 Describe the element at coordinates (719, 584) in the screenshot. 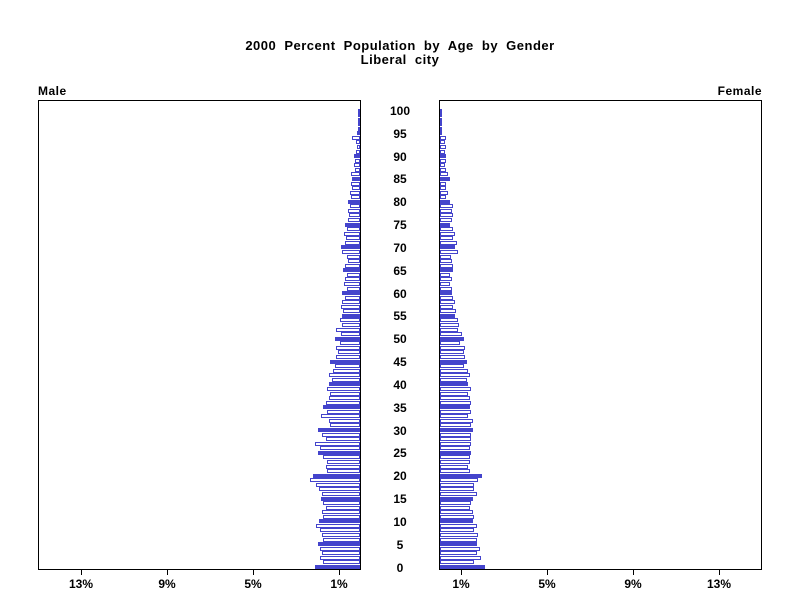

I see `female-tick-label-13pct: 13%` at that location.